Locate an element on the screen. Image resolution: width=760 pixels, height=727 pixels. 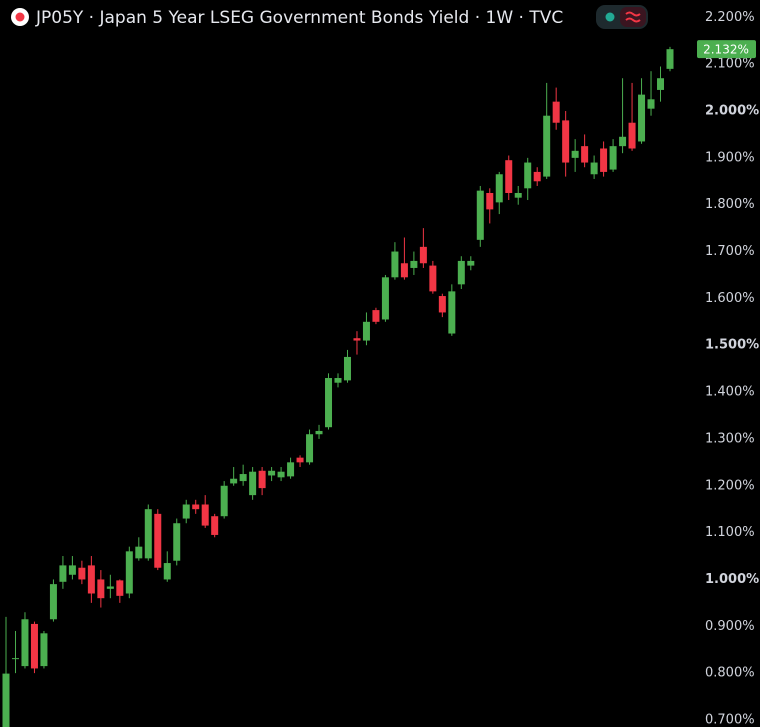
y-tick-label: 1.200% is located at coordinates (730, 485).